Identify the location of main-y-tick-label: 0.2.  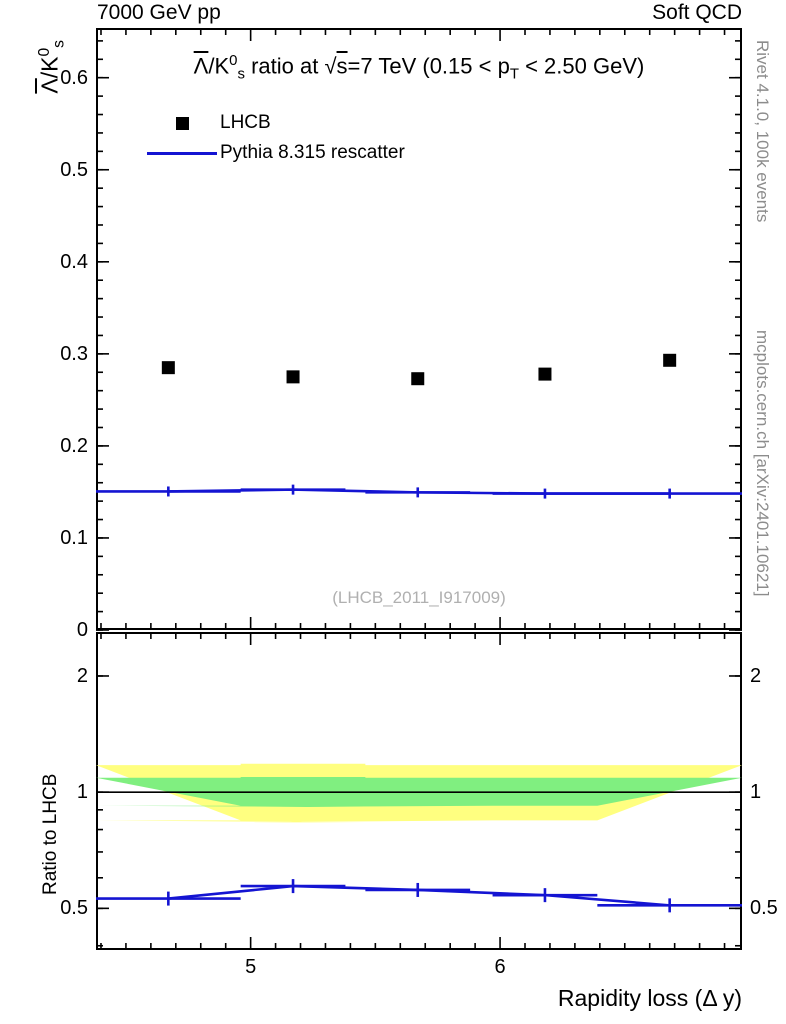
(74, 445).